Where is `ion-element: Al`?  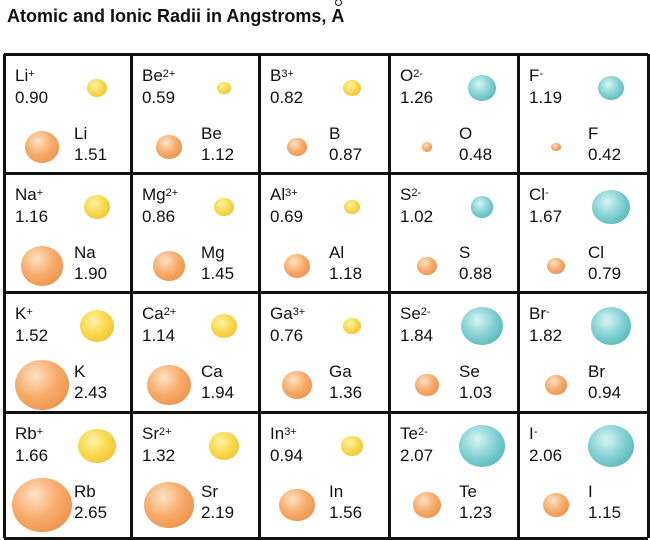
ion-element: Al is located at coordinates (278, 194).